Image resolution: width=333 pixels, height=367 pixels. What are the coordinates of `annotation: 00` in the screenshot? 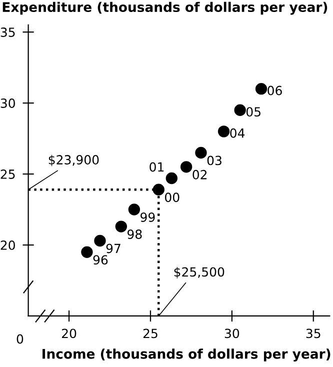 It's located at (172, 197).